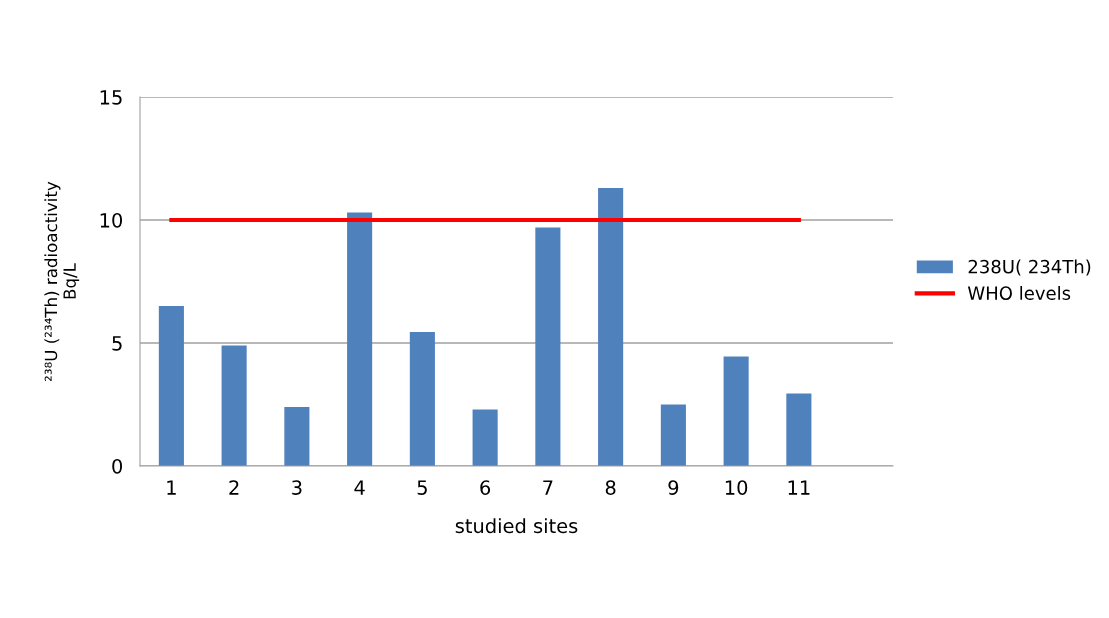 The width and height of the screenshot is (1109, 618). What do you see at coordinates (297, 487) in the screenshot?
I see `x-tick-label: 3` at bounding box center [297, 487].